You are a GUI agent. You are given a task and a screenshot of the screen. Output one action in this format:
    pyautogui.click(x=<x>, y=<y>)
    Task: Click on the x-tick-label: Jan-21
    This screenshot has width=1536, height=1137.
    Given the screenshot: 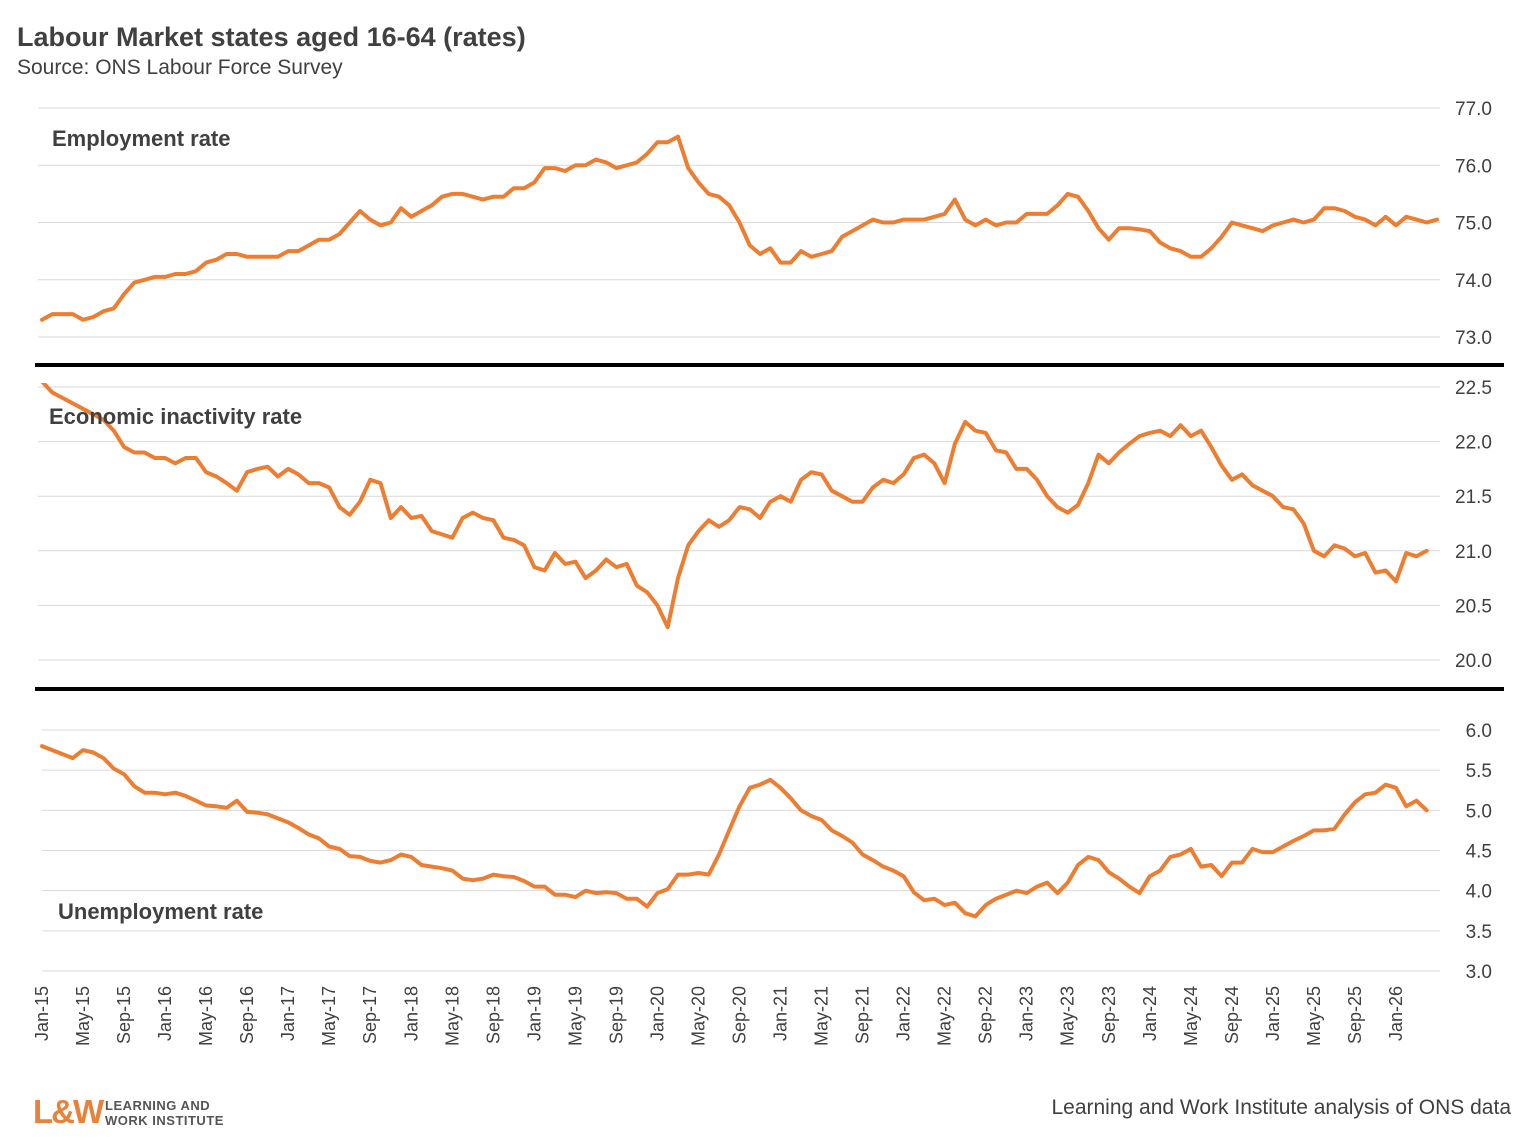 What is the action you would take?
    pyautogui.click(x=781, y=1013)
    